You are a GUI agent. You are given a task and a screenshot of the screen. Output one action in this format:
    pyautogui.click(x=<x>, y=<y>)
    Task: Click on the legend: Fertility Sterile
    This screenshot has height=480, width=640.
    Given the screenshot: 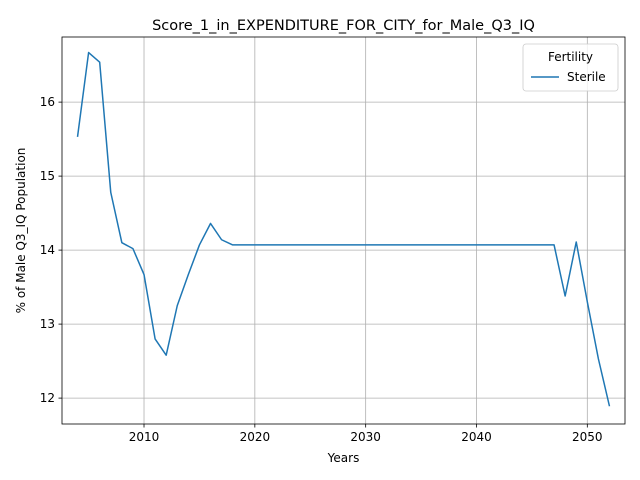 What is the action you would take?
    pyautogui.click(x=570, y=67)
    